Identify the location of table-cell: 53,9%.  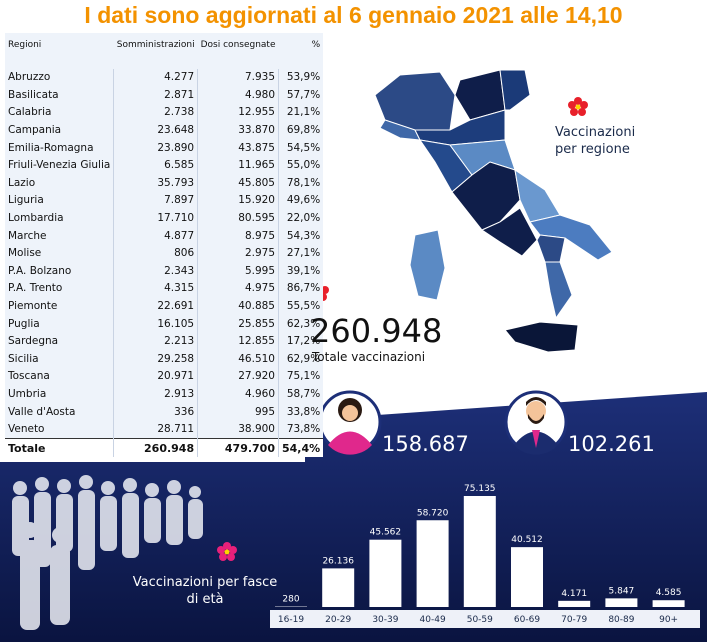
(303, 77).